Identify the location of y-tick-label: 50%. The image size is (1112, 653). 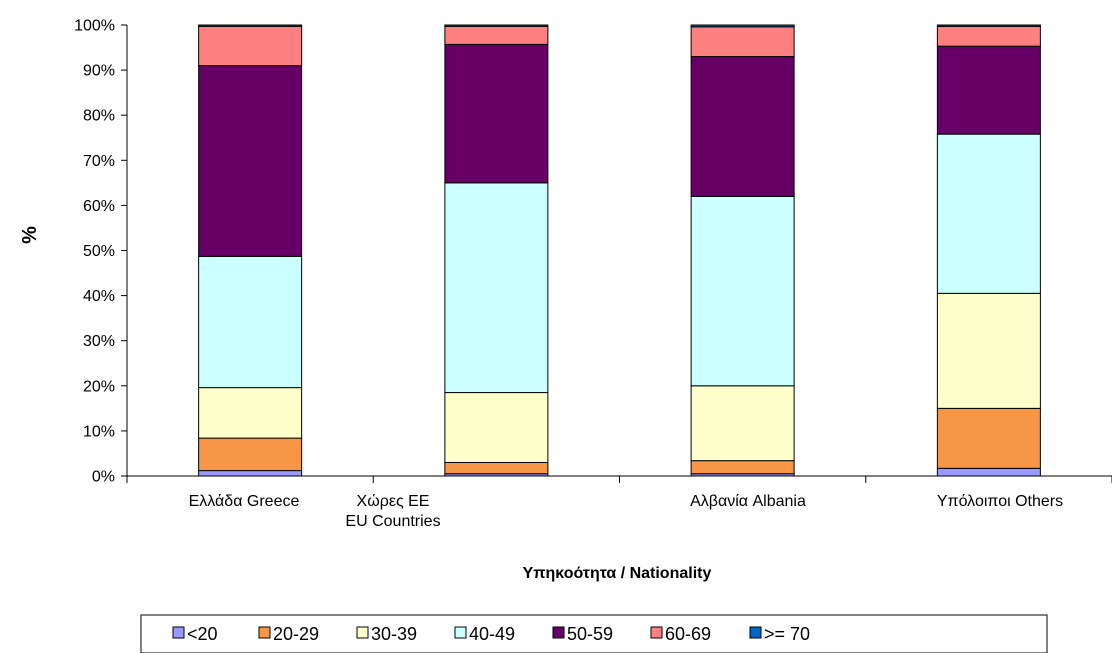
(99, 251).